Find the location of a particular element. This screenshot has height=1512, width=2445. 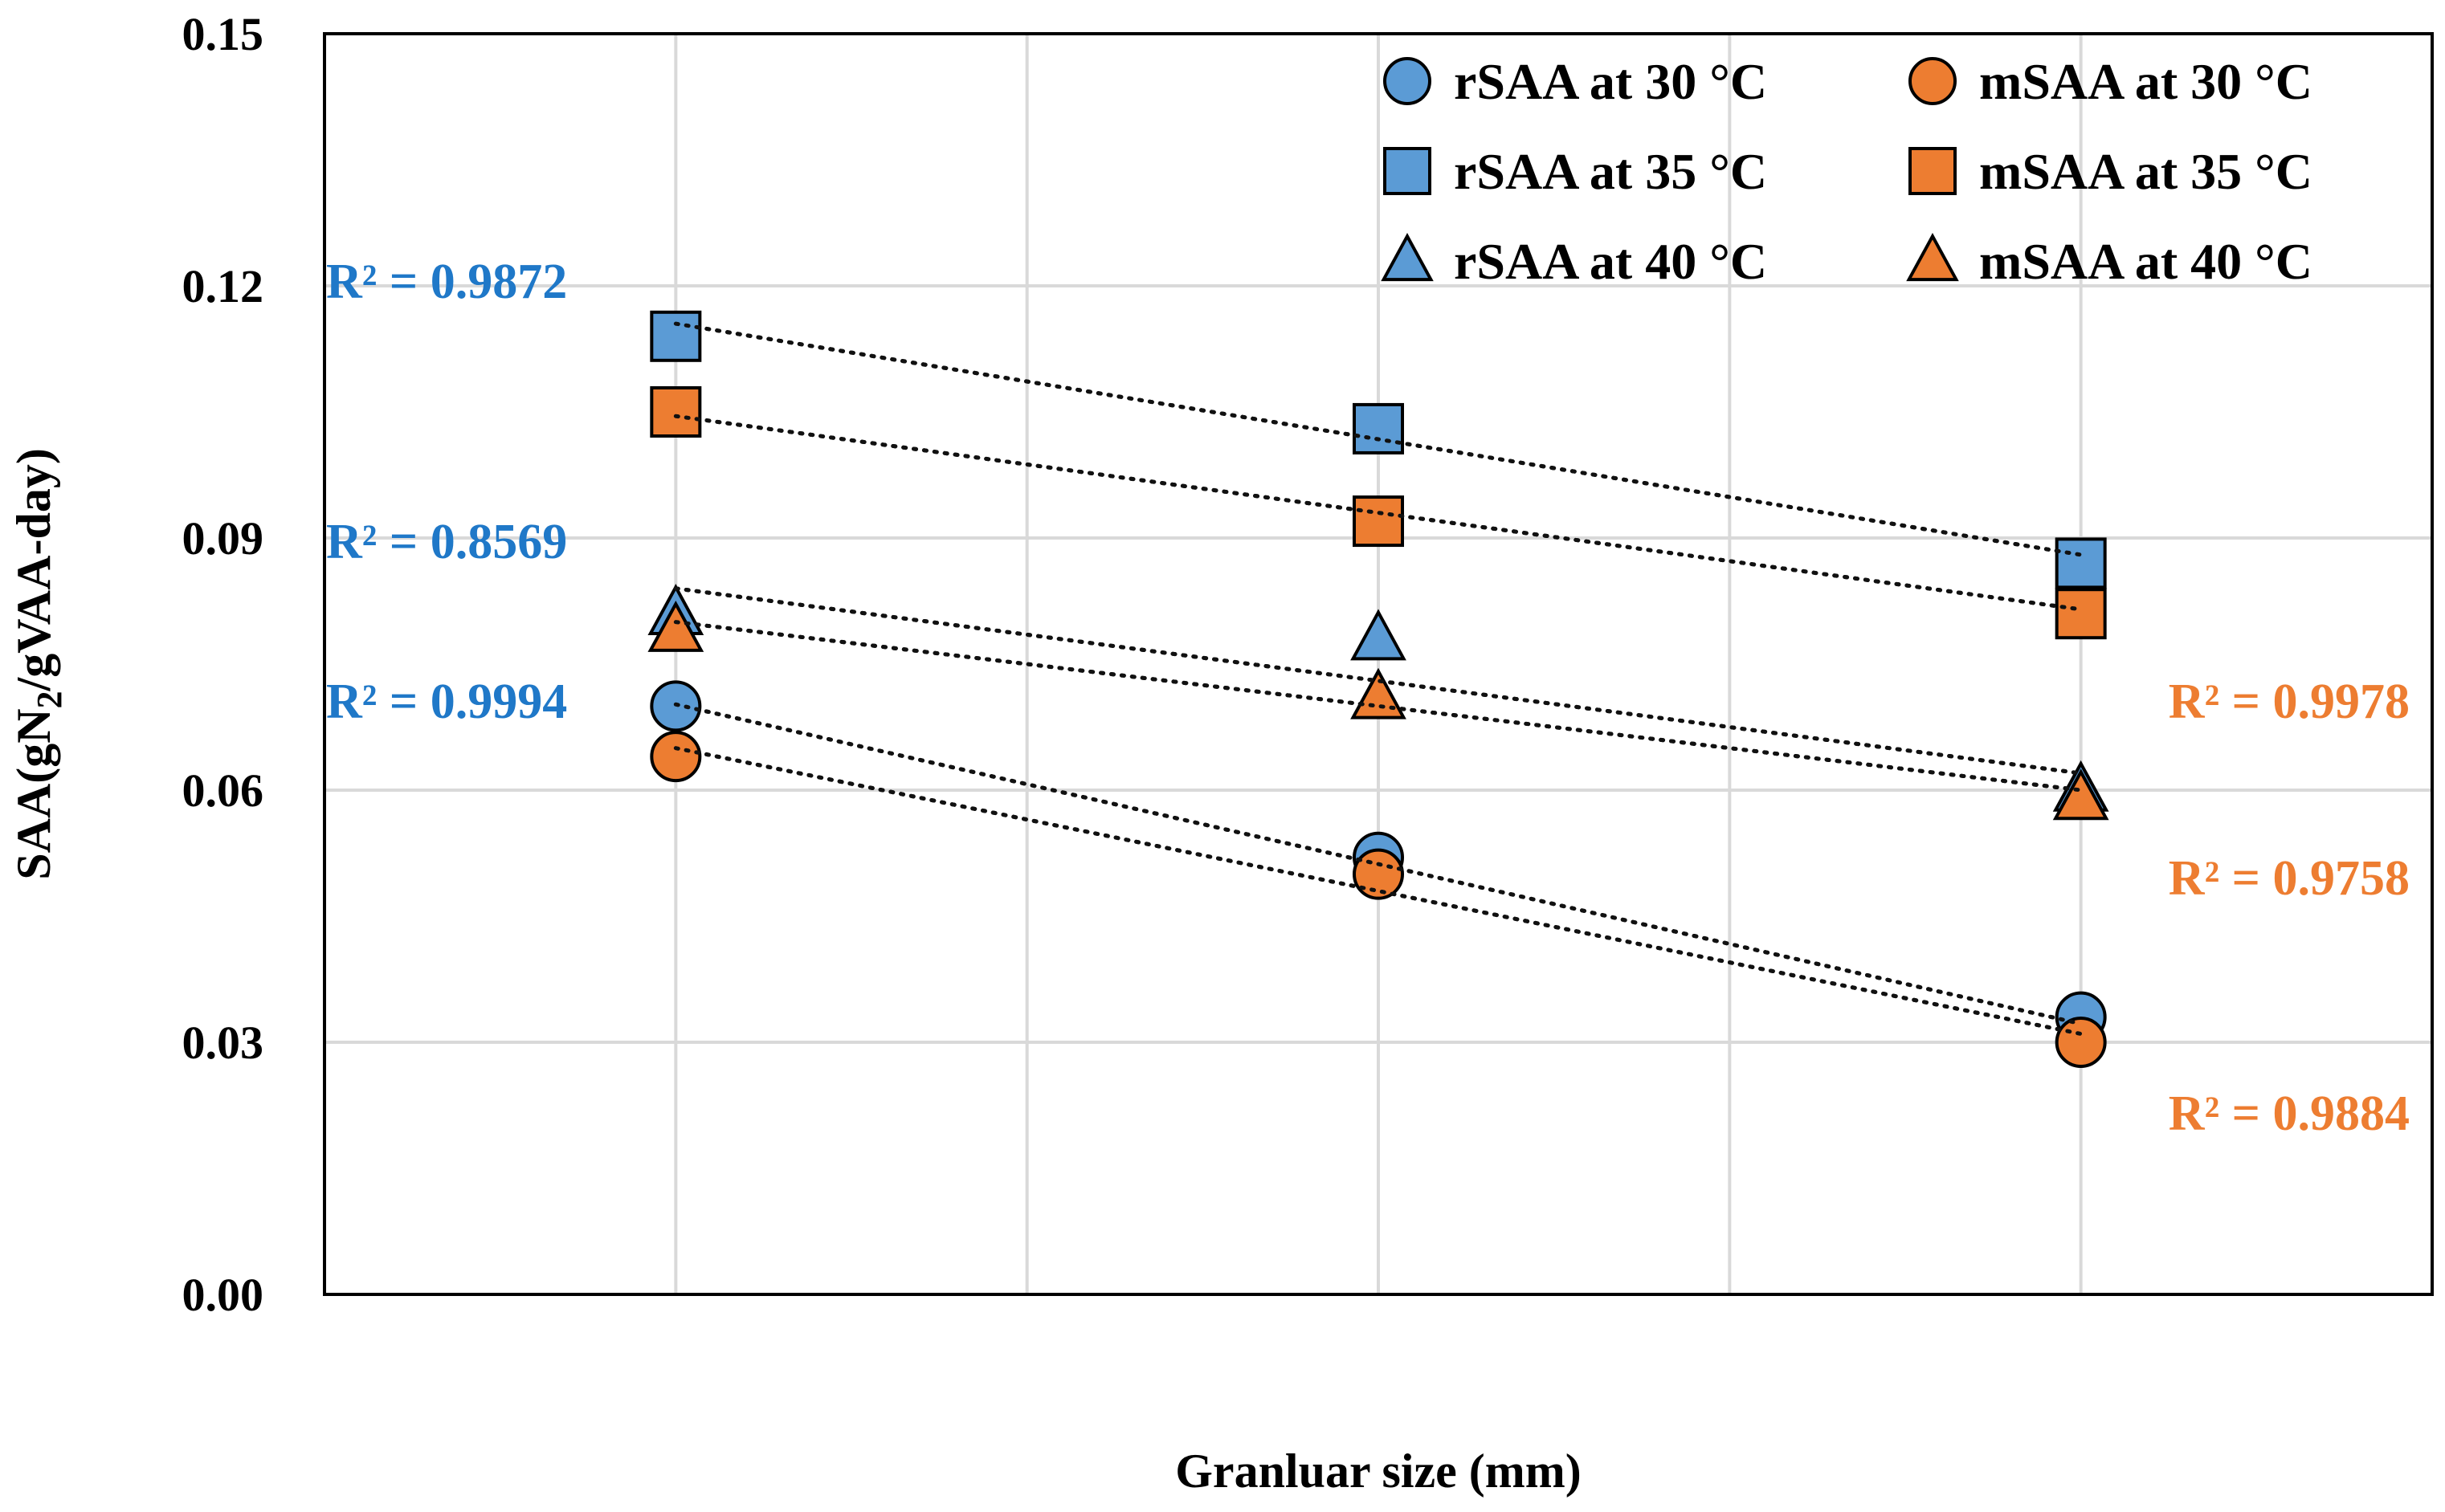

y-axis-title: SAA(gN2/gVAA-day) is located at coordinates (38, 664).